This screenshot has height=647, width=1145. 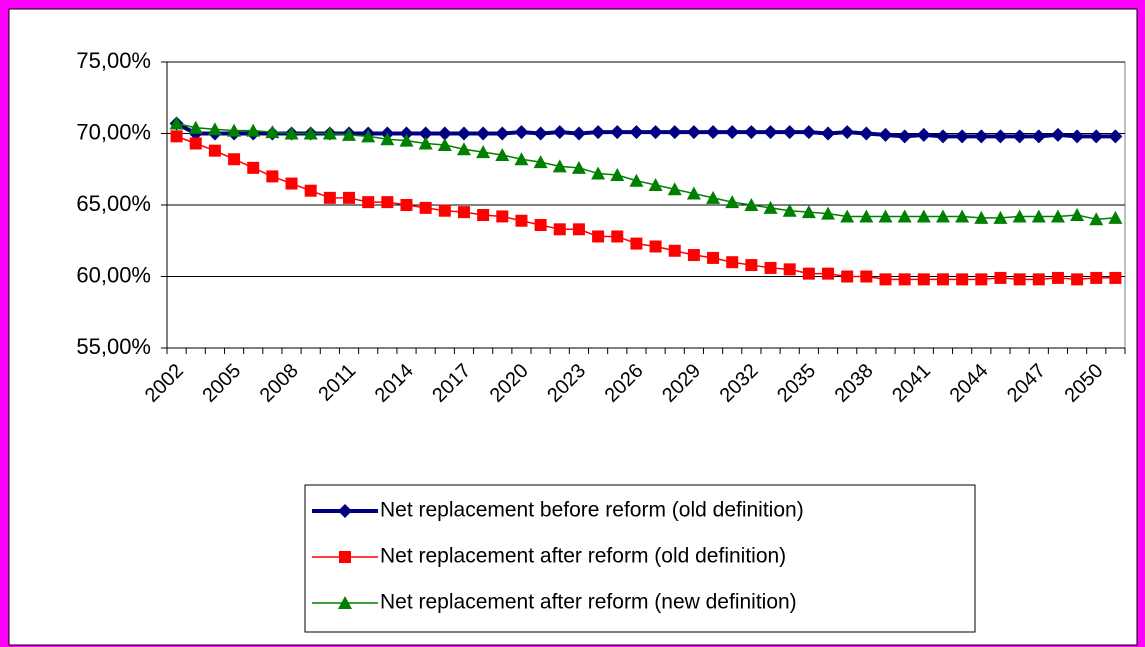 I want to click on legend-marker, so click(x=345, y=602).